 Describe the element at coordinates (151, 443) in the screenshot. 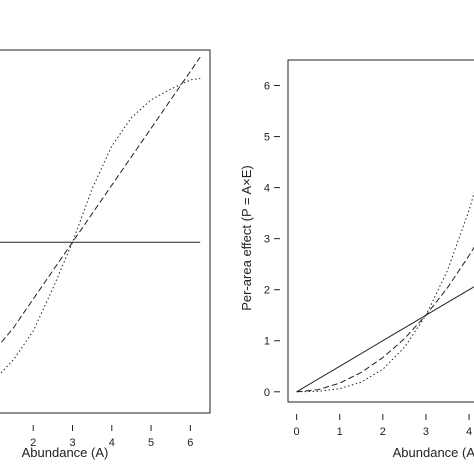

I see `x-tick-label: 5` at that location.